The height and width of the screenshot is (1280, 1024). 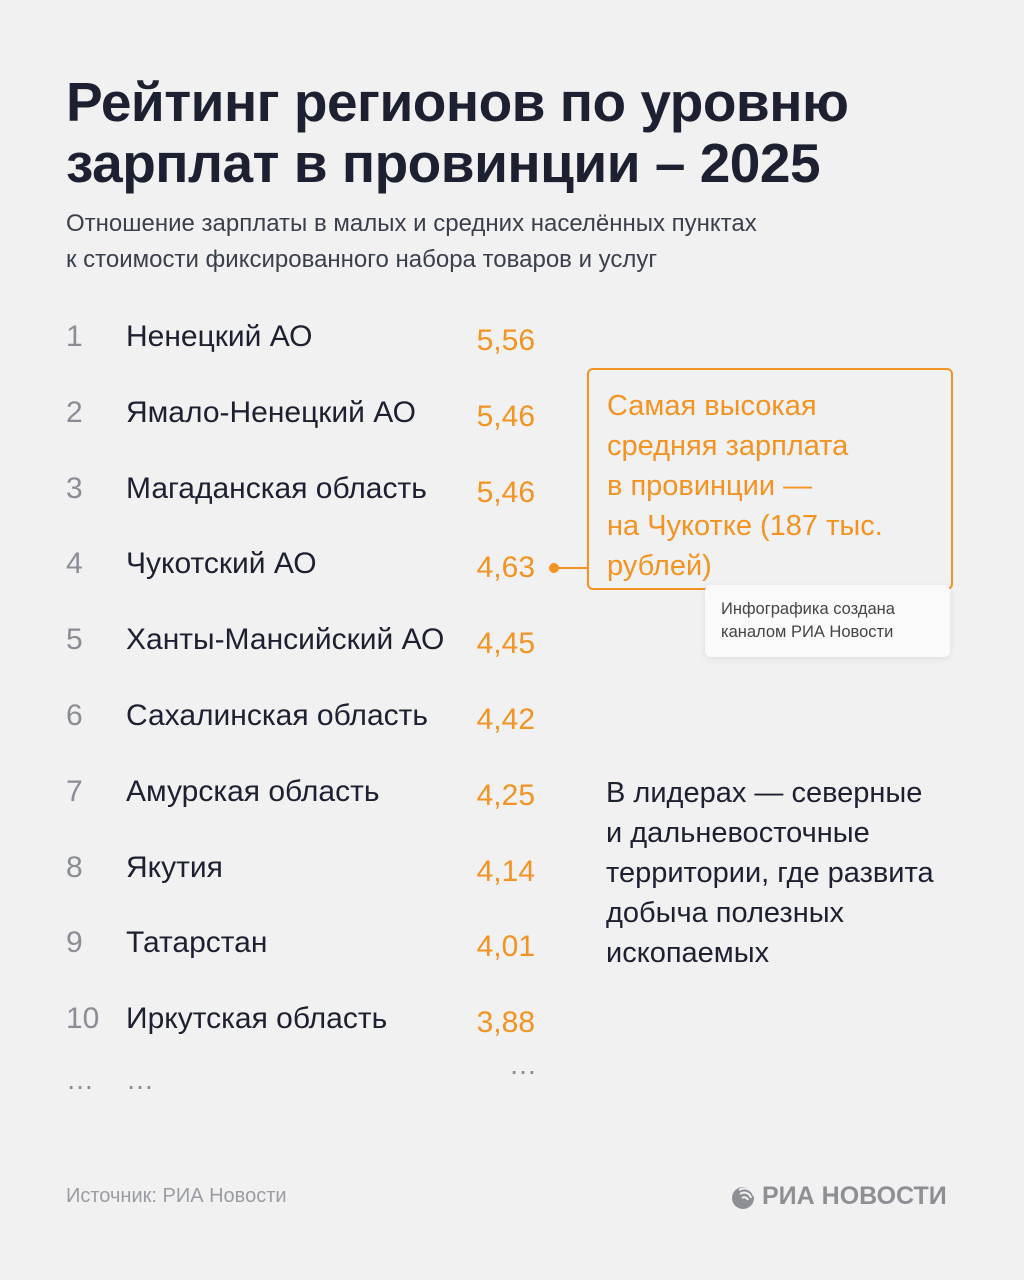 What do you see at coordinates (257, 1019) in the screenshot?
I see `region-label: Иркутская область` at bounding box center [257, 1019].